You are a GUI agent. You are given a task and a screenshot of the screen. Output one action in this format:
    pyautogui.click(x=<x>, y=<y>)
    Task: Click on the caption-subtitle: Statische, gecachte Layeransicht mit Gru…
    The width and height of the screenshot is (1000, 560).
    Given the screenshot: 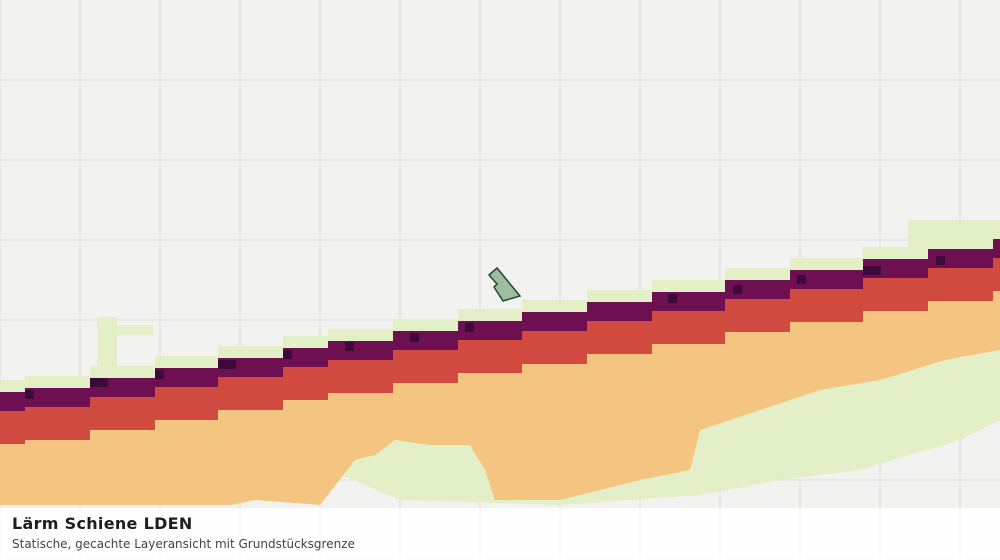 What is the action you would take?
    pyautogui.click(x=183, y=544)
    